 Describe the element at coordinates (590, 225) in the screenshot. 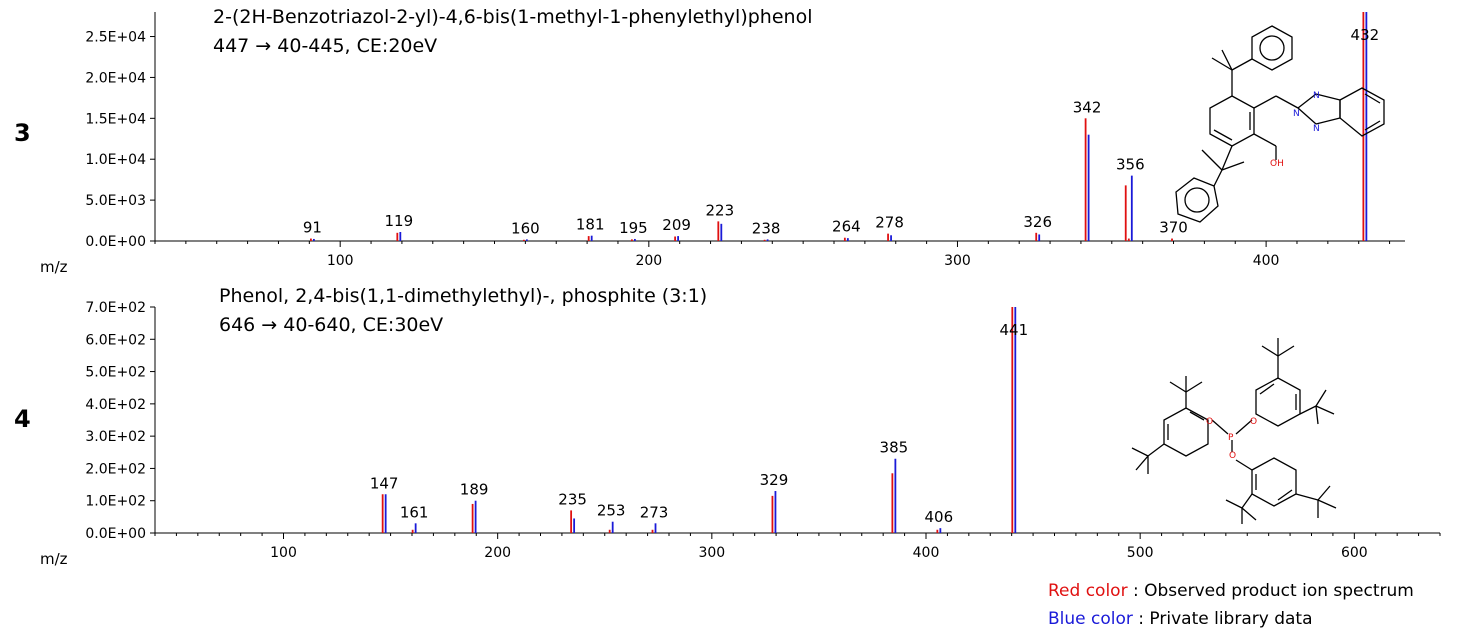

I see `peak-label: 181` at that location.